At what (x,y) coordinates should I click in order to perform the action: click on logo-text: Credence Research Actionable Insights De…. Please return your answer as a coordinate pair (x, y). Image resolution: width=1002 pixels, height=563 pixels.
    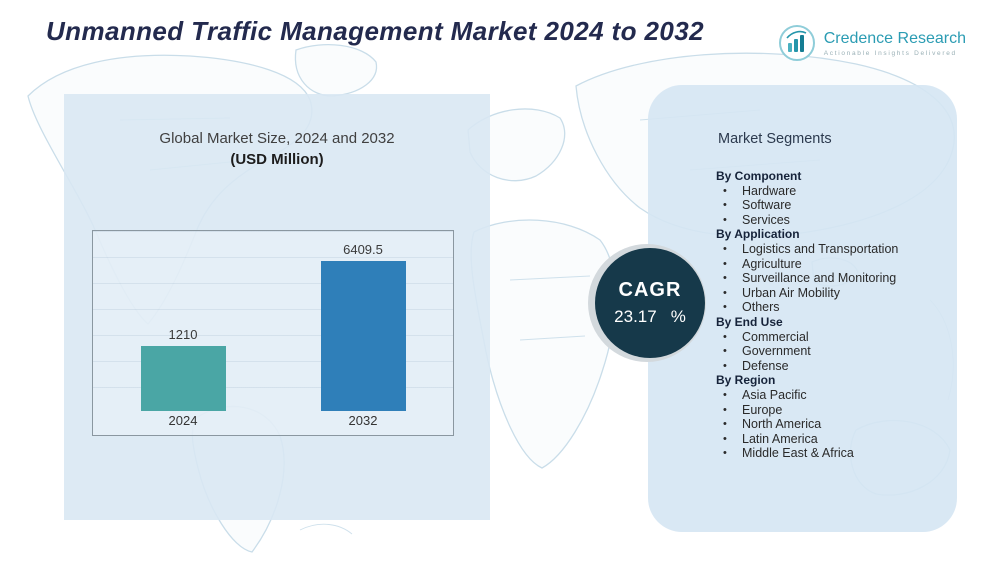
    Looking at the image, I should click on (895, 43).